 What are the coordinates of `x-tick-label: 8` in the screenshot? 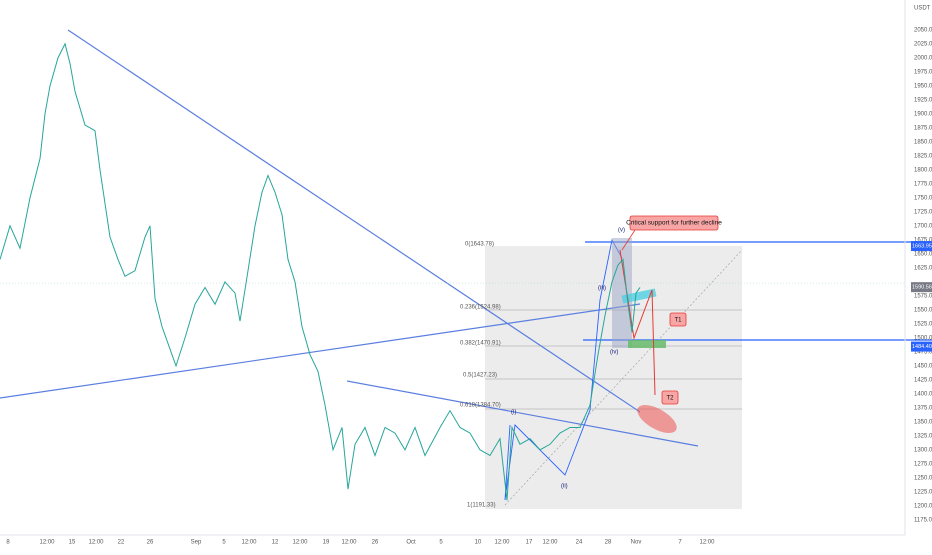 It's located at (8, 543).